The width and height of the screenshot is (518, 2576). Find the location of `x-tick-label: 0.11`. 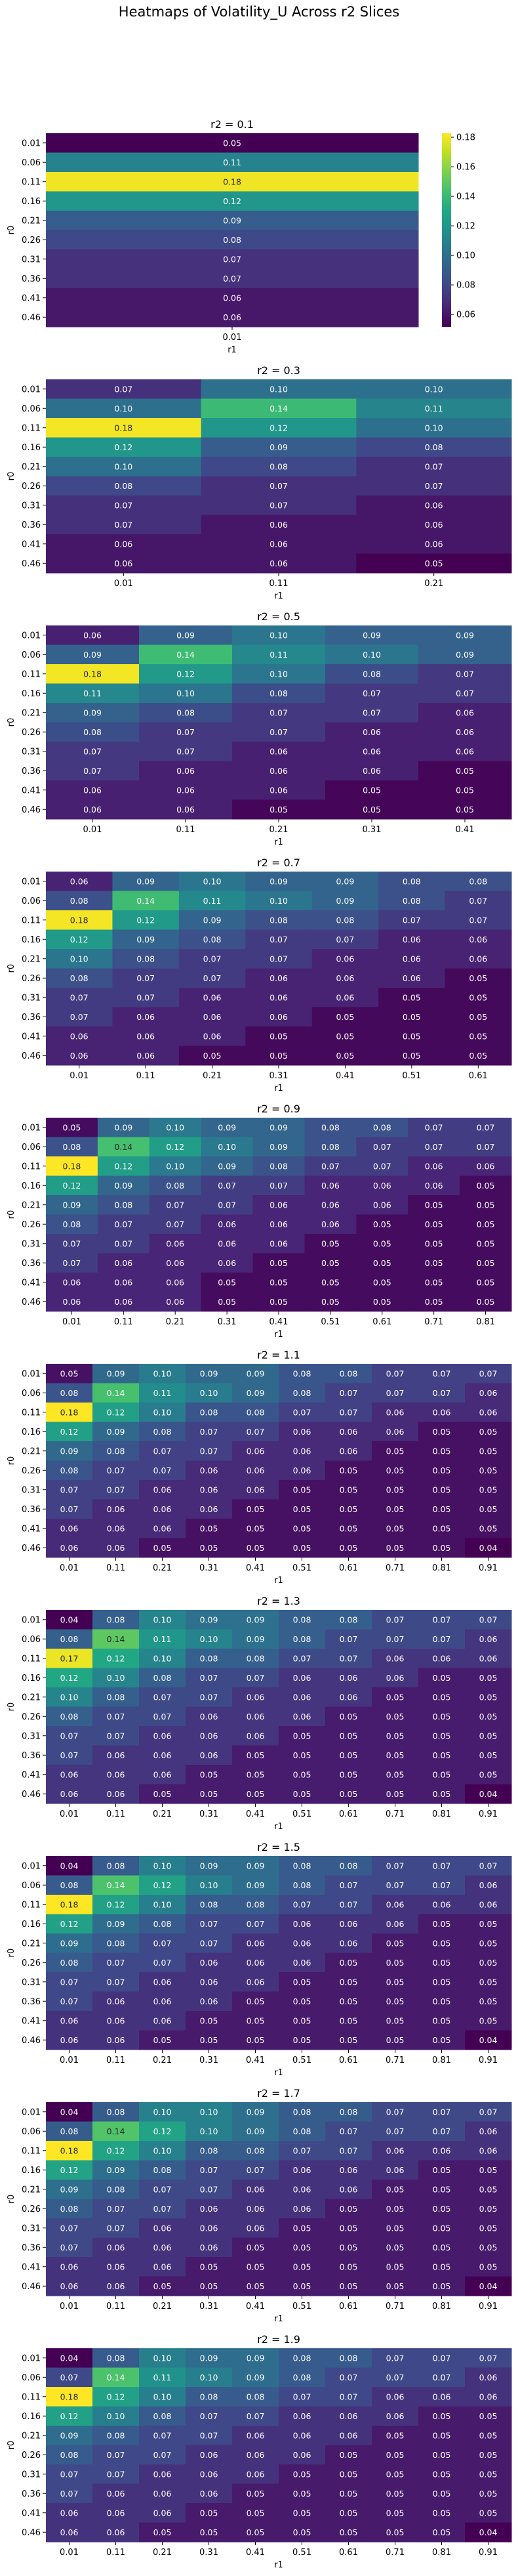

x-tick-label: 0.11 is located at coordinates (124, 1322).